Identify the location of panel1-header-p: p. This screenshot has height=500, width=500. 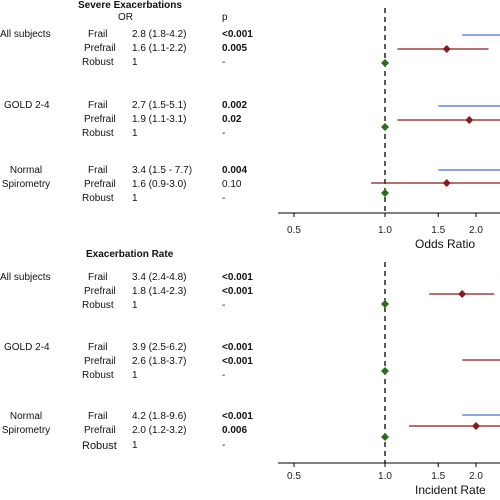
(225, 17).